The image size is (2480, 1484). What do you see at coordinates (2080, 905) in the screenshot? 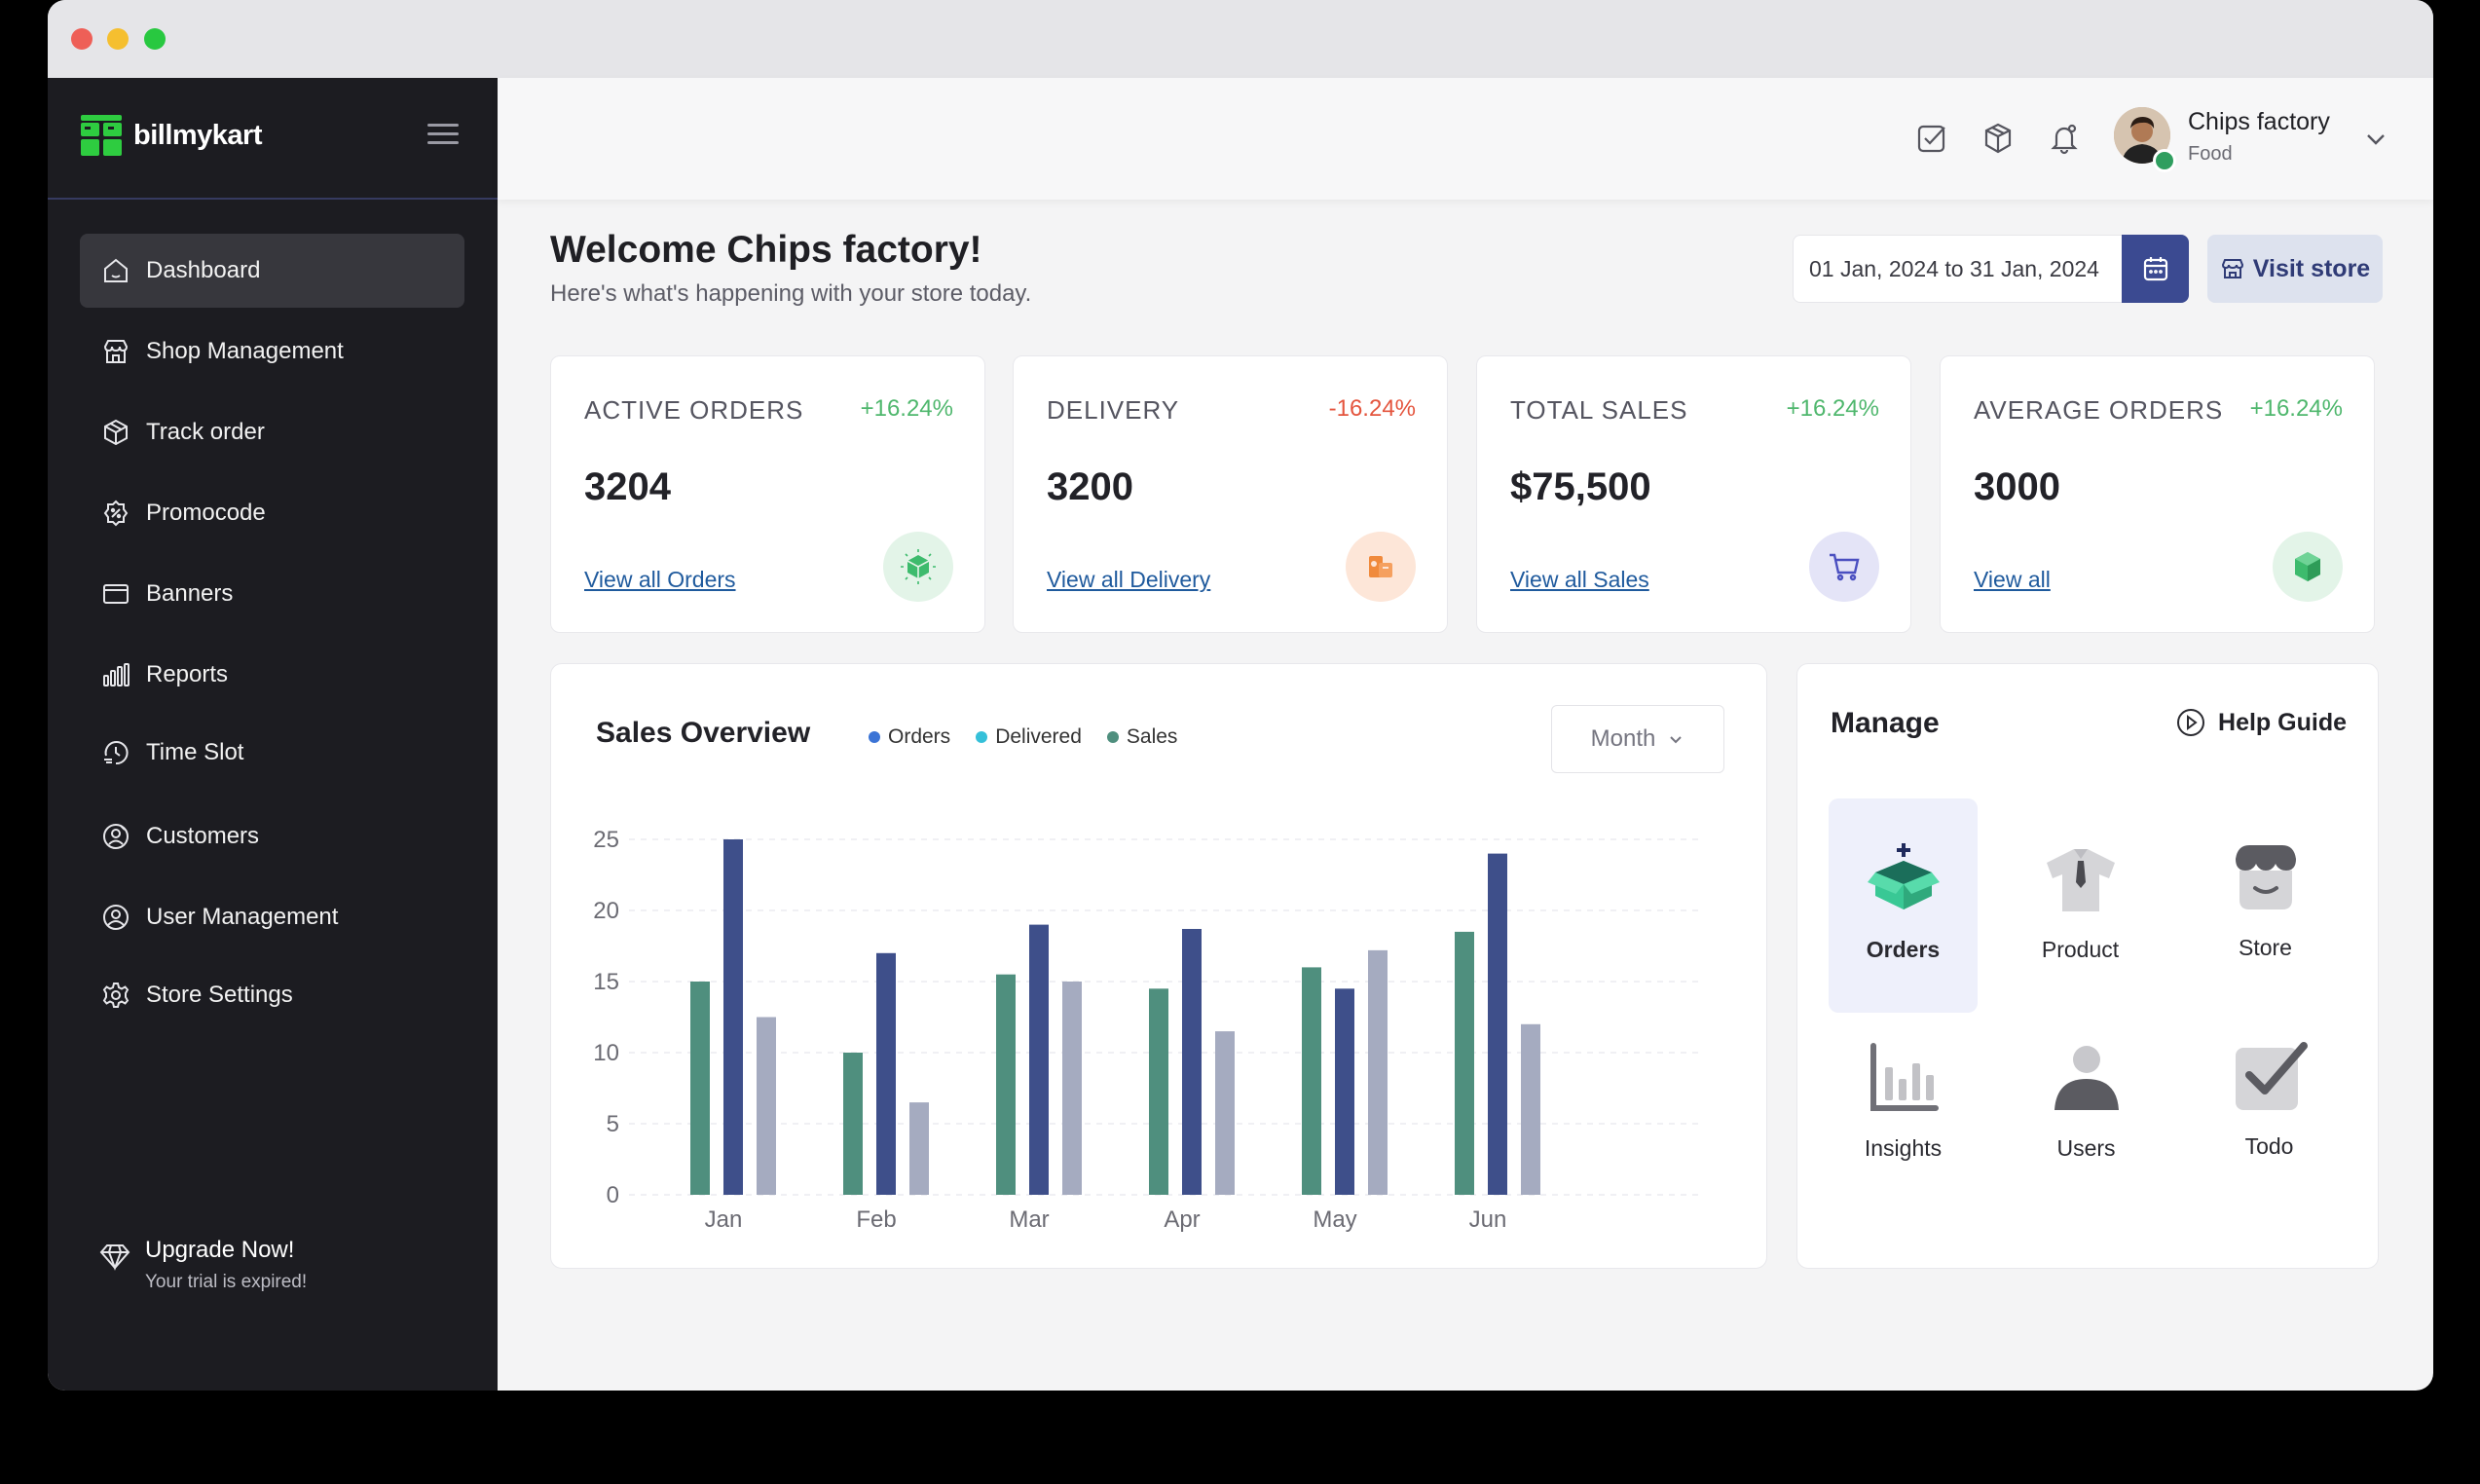
I see `manage-tile-product: Product` at bounding box center [2080, 905].